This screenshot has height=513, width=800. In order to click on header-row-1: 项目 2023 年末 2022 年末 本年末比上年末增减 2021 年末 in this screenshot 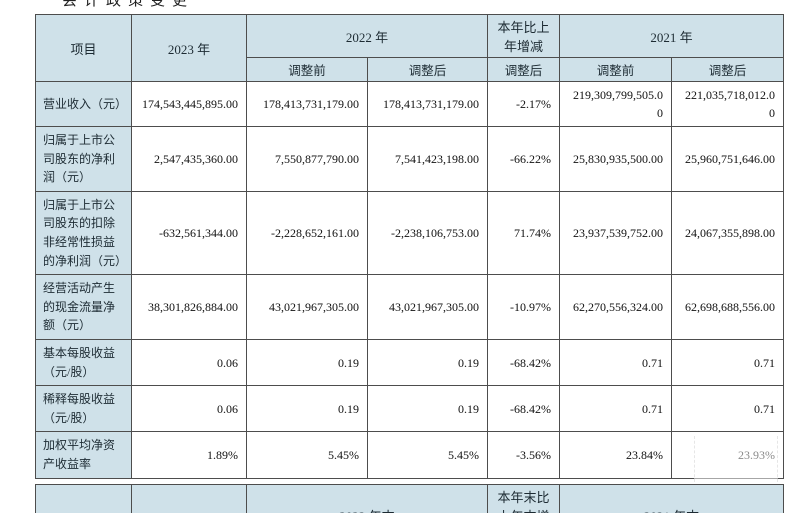, I will do `click(410, 498)`.